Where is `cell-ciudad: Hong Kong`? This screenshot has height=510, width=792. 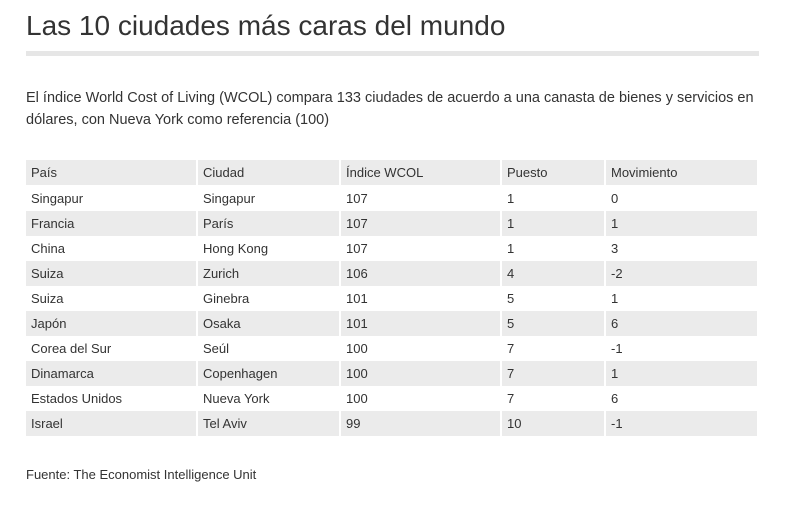
cell-ciudad: Hong Kong is located at coordinates (269, 248).